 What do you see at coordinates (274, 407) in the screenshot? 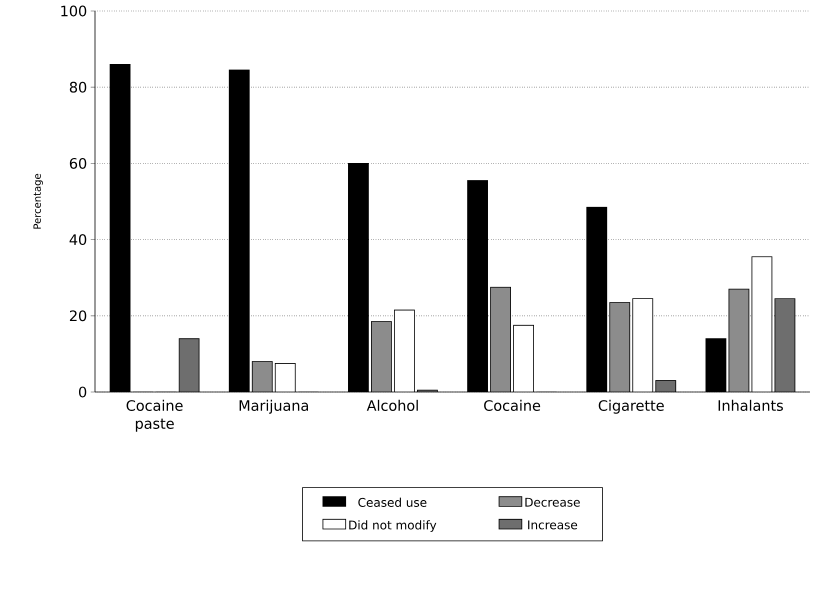
I see `x-tick-label: Marijuana` at bounding box center [274, 407].